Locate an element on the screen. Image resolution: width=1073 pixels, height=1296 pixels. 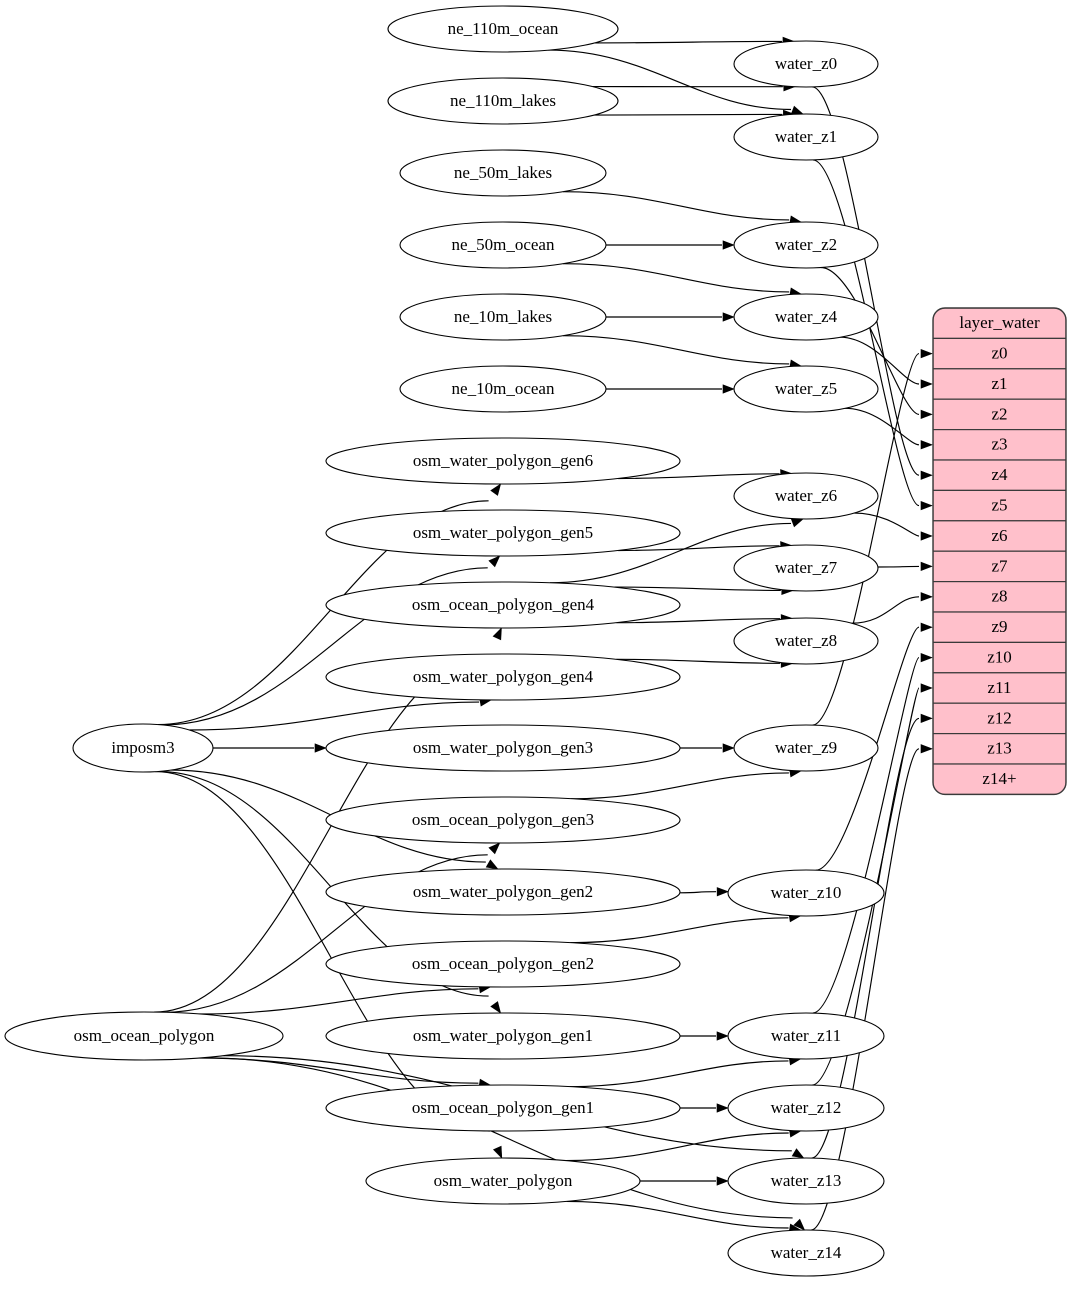
node-osm_water_polygon_gen5: osm_water_polygon_gen5 is located at coordinates (503, 533).